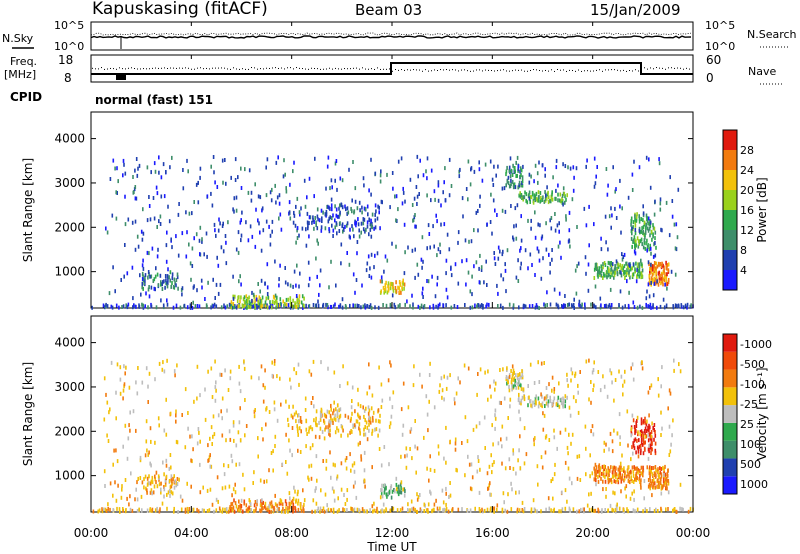 This screenshot has width=800, height=554. Describe the element at coordinates (730, 140) in the screenshot. I see `colorbar-segment` at that location.